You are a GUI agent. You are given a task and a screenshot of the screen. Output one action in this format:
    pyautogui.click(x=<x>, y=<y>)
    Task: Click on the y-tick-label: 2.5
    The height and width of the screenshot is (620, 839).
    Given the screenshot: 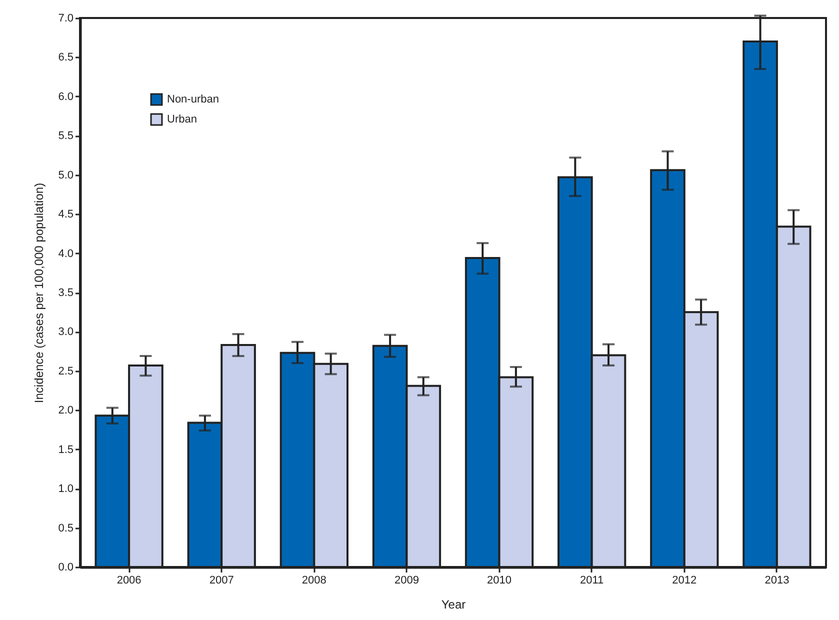 What is the action you would take?
    pyautogui.click(x=66, y=371)
    